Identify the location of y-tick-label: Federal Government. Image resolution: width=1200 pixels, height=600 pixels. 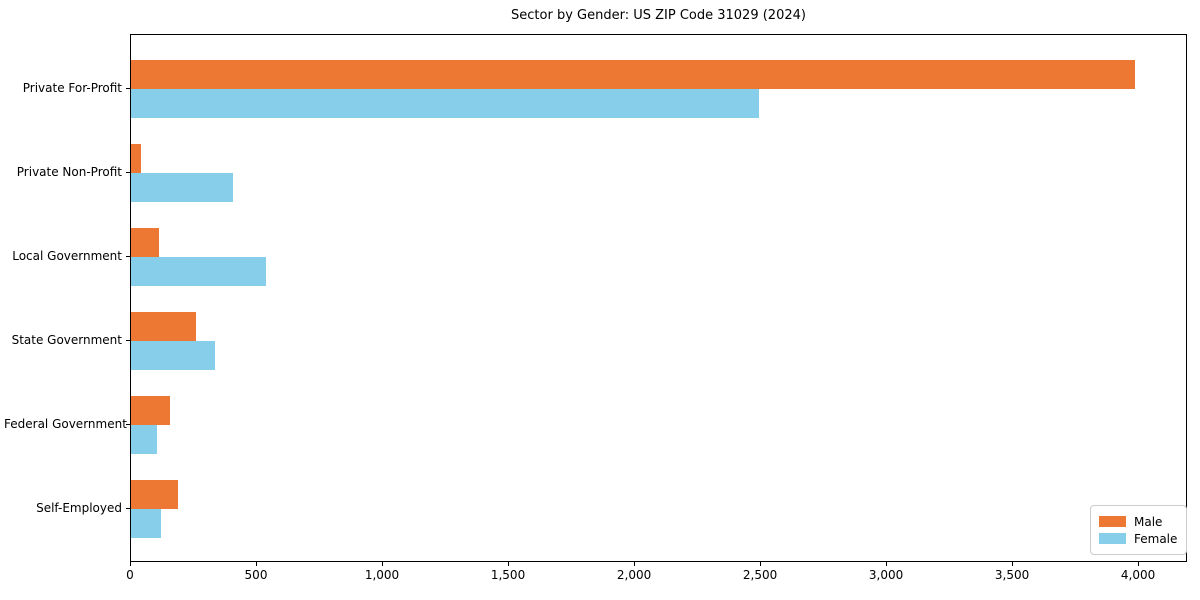
(65, 424).